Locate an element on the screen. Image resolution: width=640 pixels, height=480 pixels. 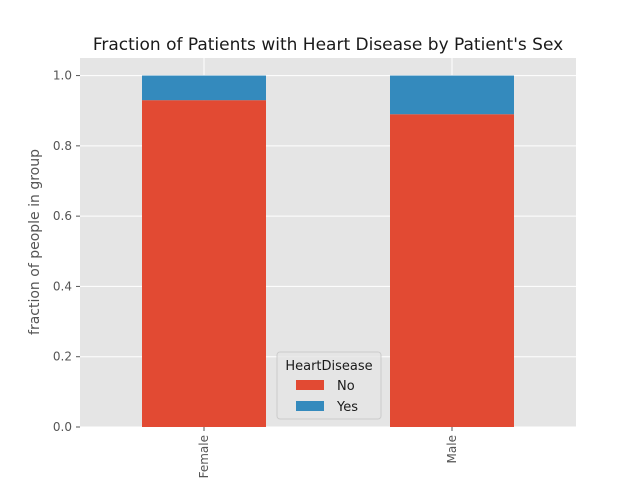
bar-male-yes is located at coordinates (452, 95).